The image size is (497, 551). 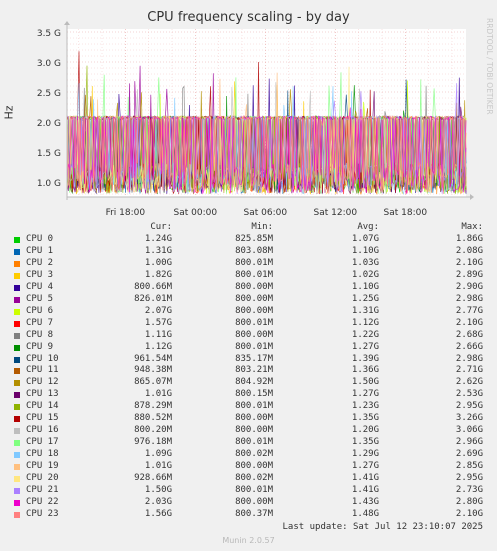 I want to click on series-name: CPU 11, so click(x=42, y=370).